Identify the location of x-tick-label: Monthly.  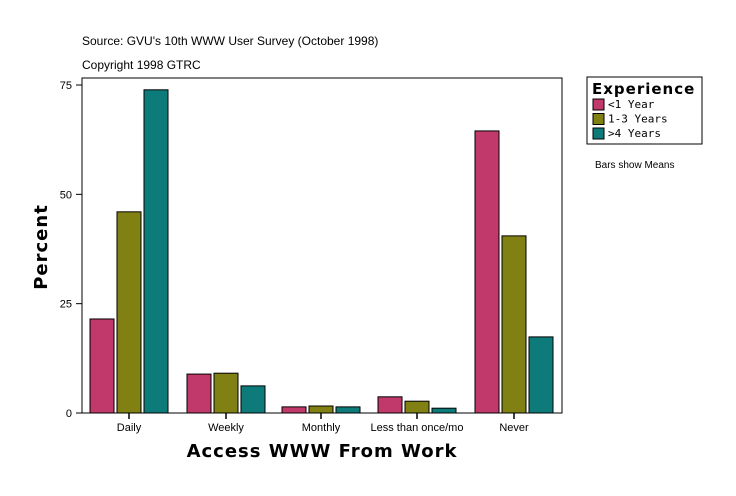
(321, 428).